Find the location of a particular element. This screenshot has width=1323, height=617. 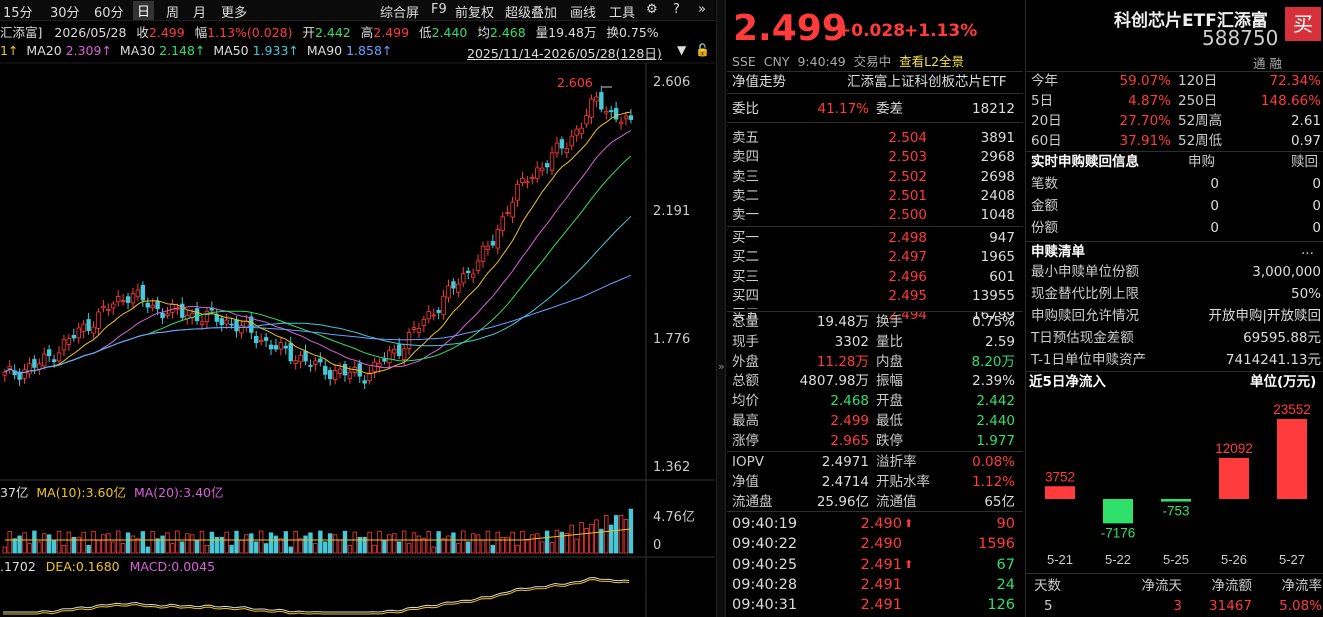

bids-level-price: 2.496 is located at coordinates (907, 276).